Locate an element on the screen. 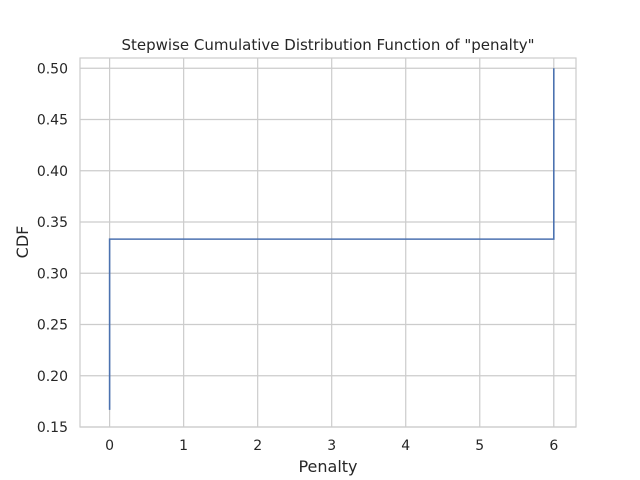  x-tick-label: 4 is located at coordinates (405, 446).